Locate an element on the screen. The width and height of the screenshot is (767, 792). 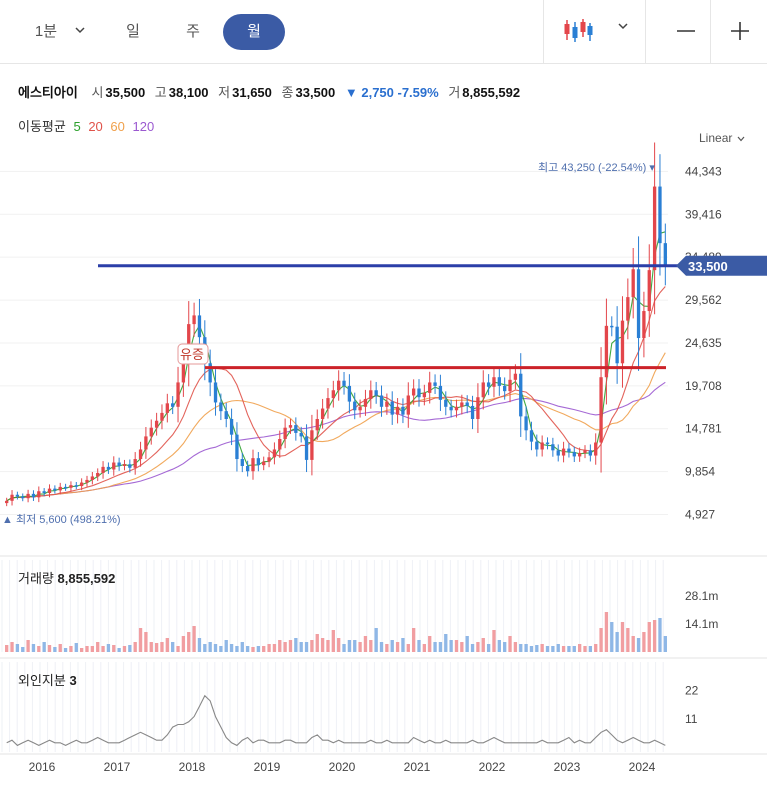
foreign-tick-label: 22 is located at coordinates (692, 690).